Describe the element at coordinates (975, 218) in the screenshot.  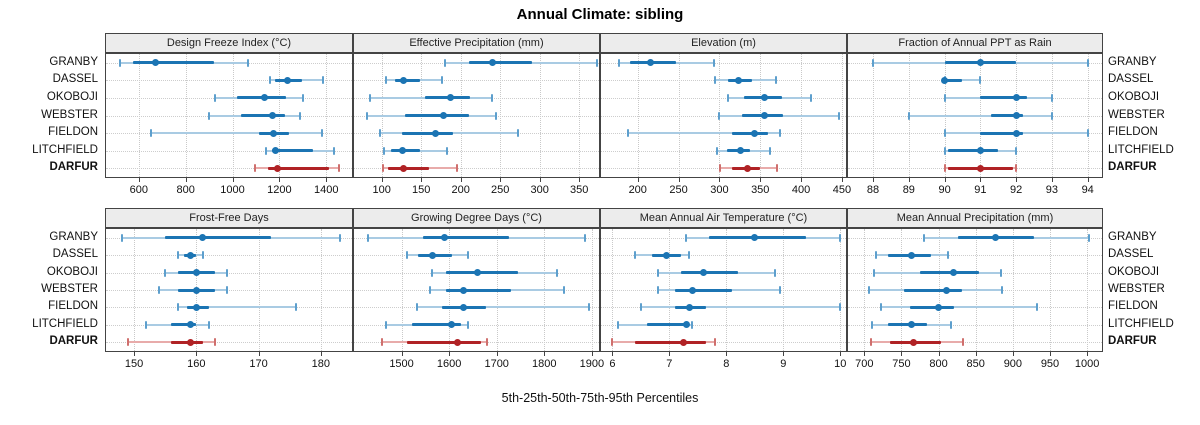
I see `panel-title: Mean Annual Precipitation (mm)` at that location.